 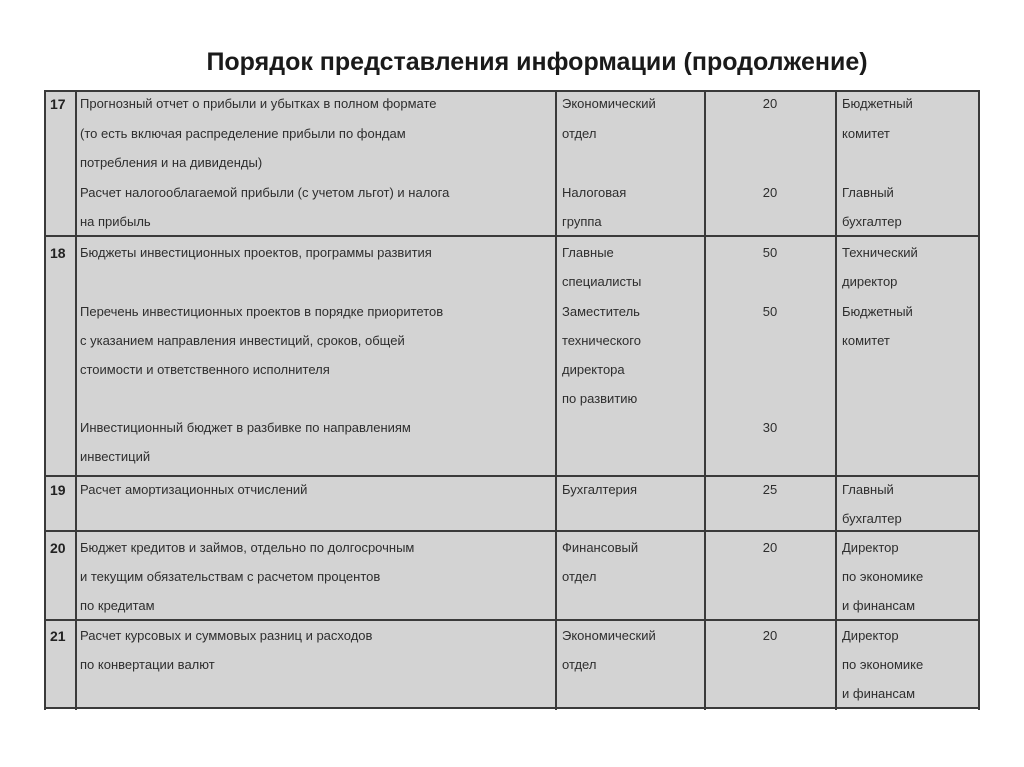 I want to click on approver: Технический, so click(x=880, y=252).